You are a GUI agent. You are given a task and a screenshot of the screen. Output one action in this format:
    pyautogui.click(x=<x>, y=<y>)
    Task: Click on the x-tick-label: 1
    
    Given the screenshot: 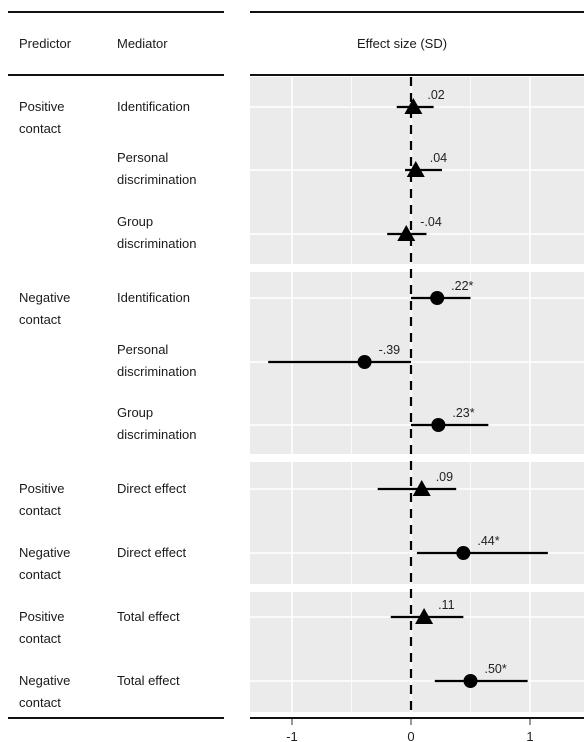 What is the action you would take?
    pyautogui.click(x=529, y=735)
    